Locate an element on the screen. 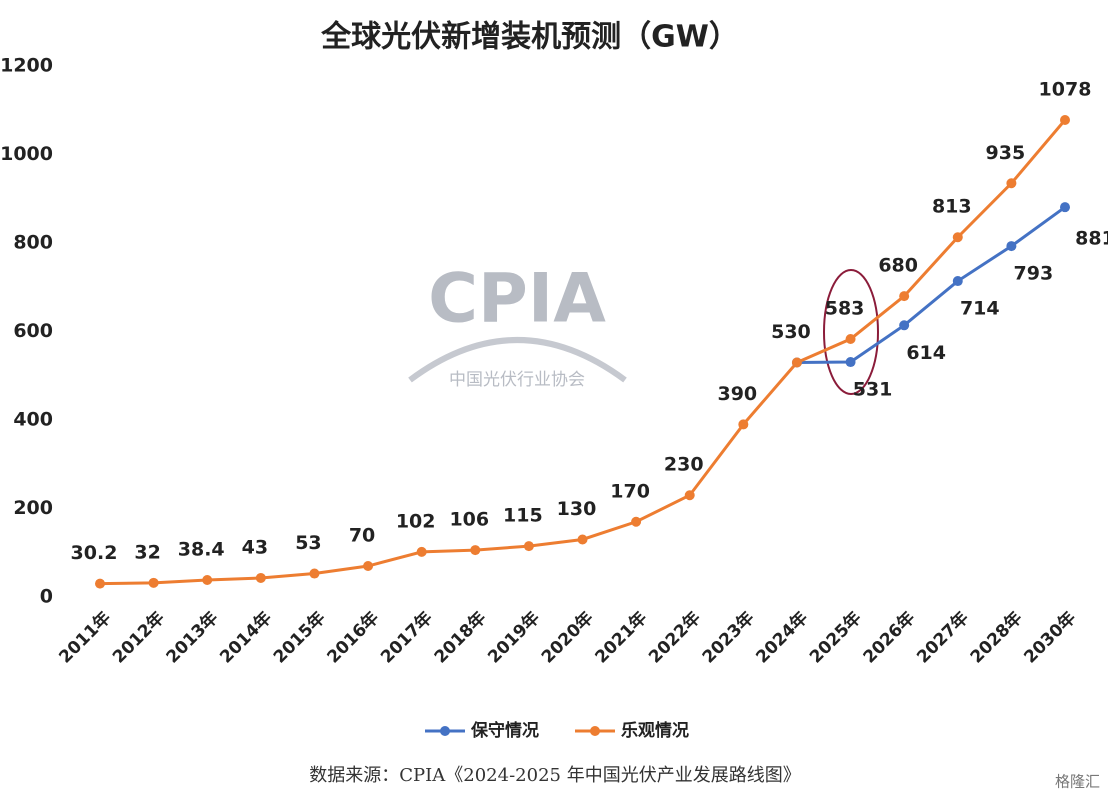  x-tick-label: 2014年 is located at coordinates (246, 637).